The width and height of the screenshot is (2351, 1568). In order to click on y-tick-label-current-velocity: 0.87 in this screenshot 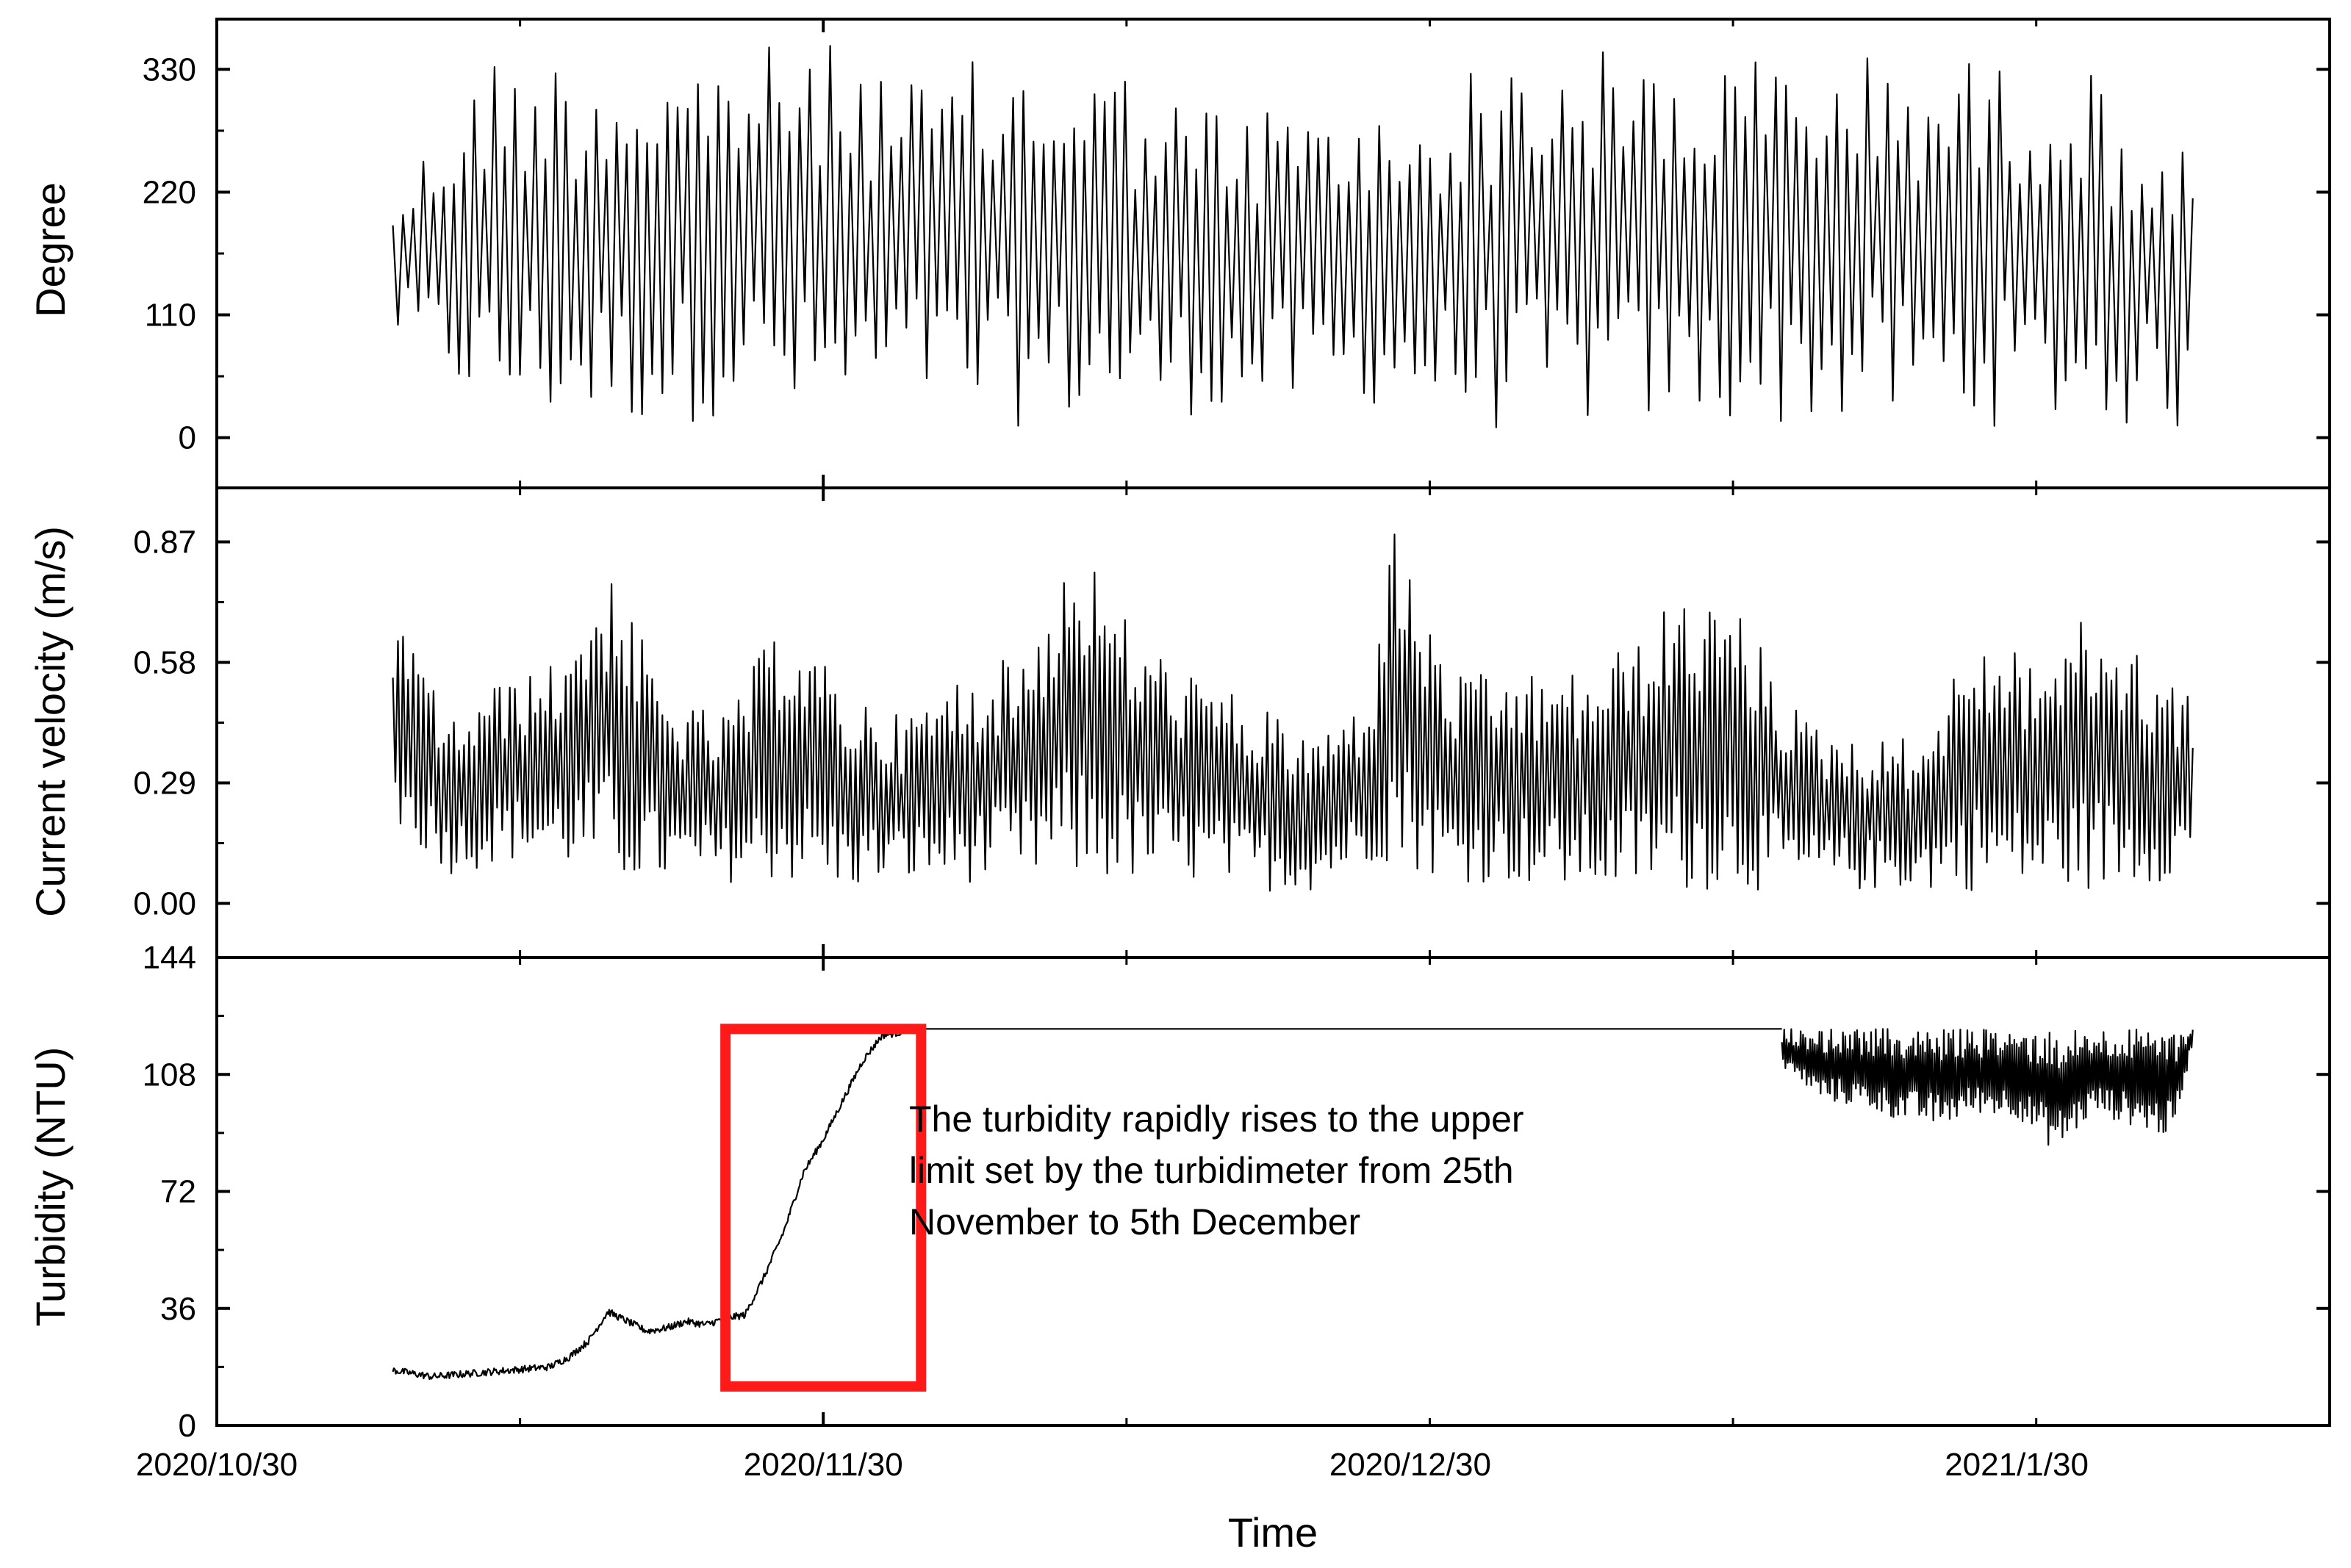, I will do `click(164, 543)`.